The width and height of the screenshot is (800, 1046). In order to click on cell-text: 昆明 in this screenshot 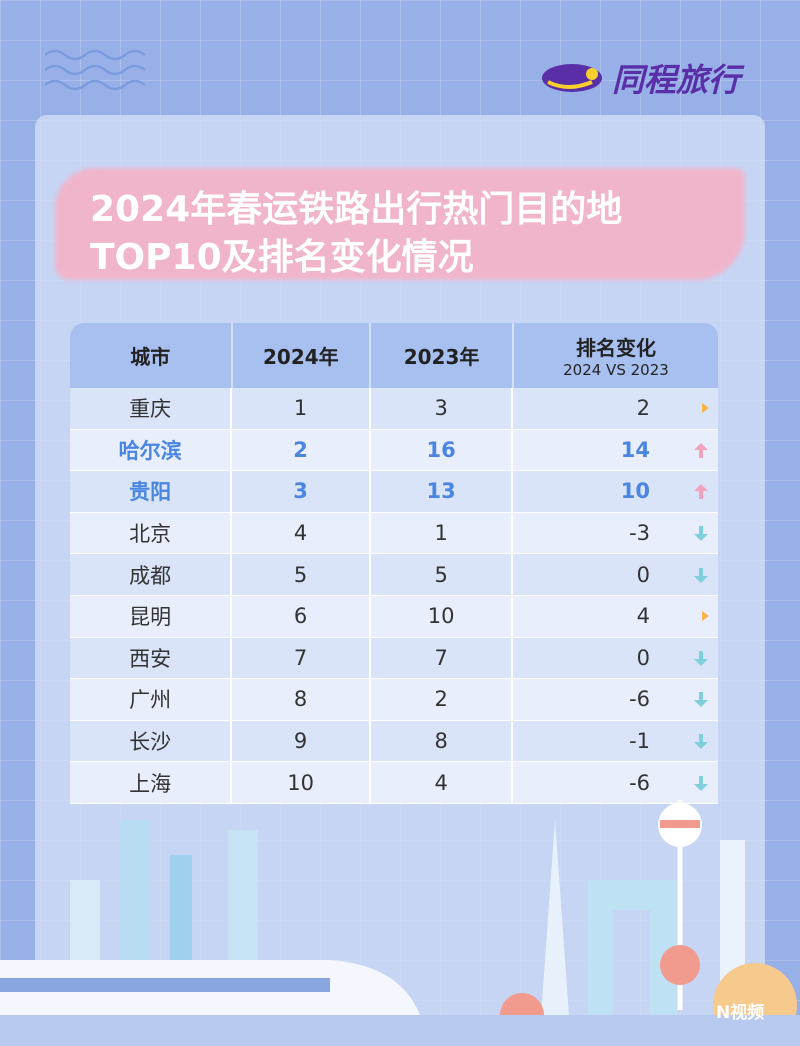, I will do `click(150, 617)`.